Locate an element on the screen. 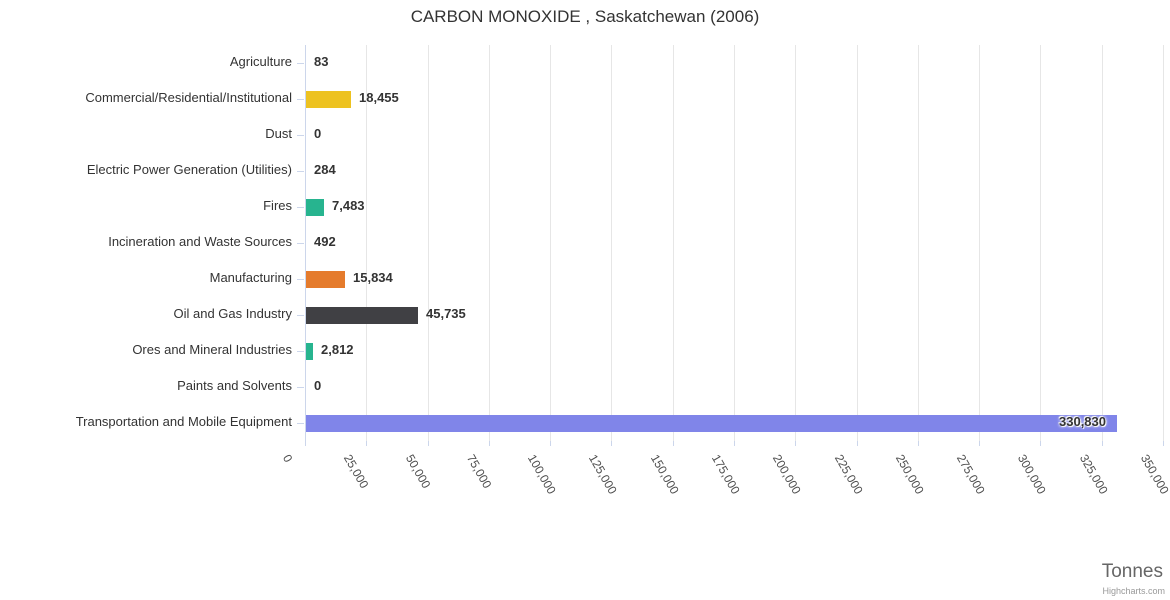 The width and height of the screenshot is (1170, 600). x-axis-tick-label: 350,000 is located at coordinates (1153, 474).